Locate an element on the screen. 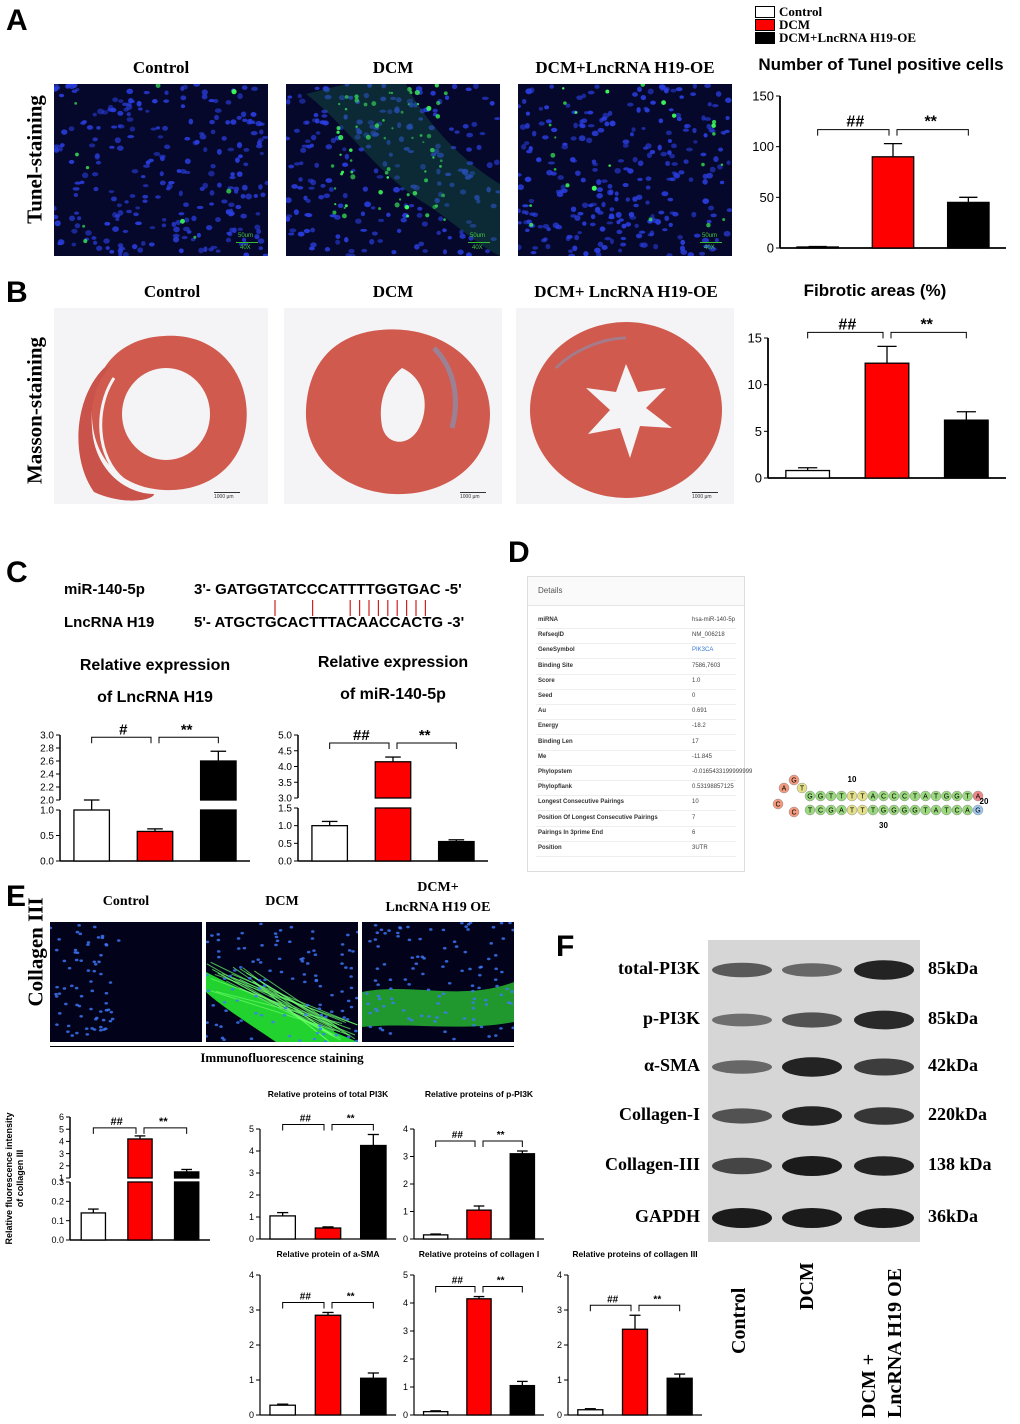  y-tick-label: 0 is located at coordinates (559, 1415).